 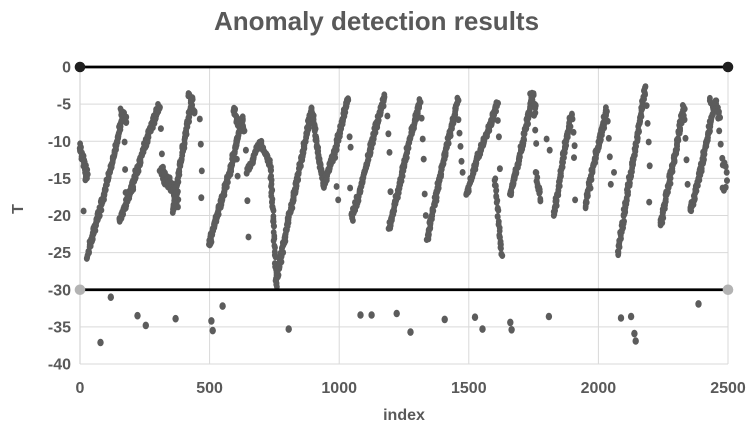 I want to click on y-tick-label: -5, so click(x=64, y=105).